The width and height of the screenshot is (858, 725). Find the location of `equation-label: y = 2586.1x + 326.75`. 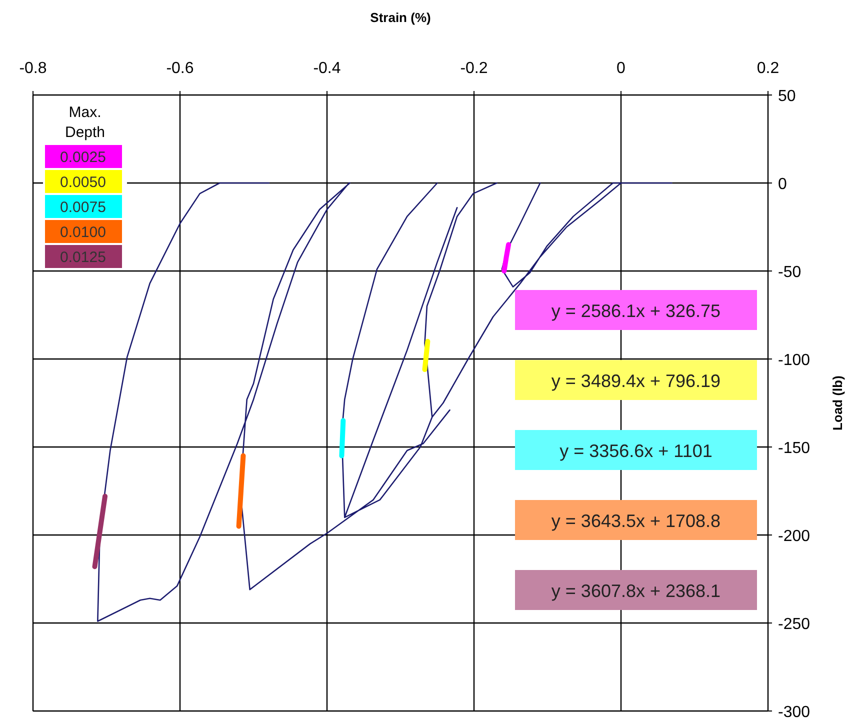

equation-label: y = 2586.1x + 326.75 is located at coordinates (636, 310).